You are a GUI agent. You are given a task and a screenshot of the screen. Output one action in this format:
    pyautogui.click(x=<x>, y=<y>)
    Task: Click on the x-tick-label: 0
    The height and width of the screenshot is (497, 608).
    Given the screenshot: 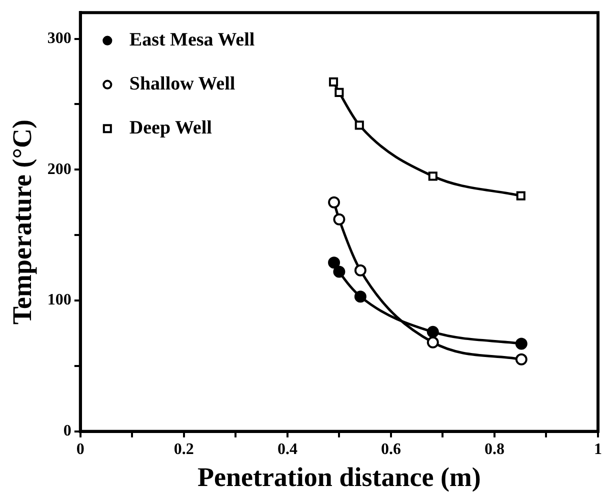 What is the action you would take?
    pyautogui.click(x=80, y=449)
    